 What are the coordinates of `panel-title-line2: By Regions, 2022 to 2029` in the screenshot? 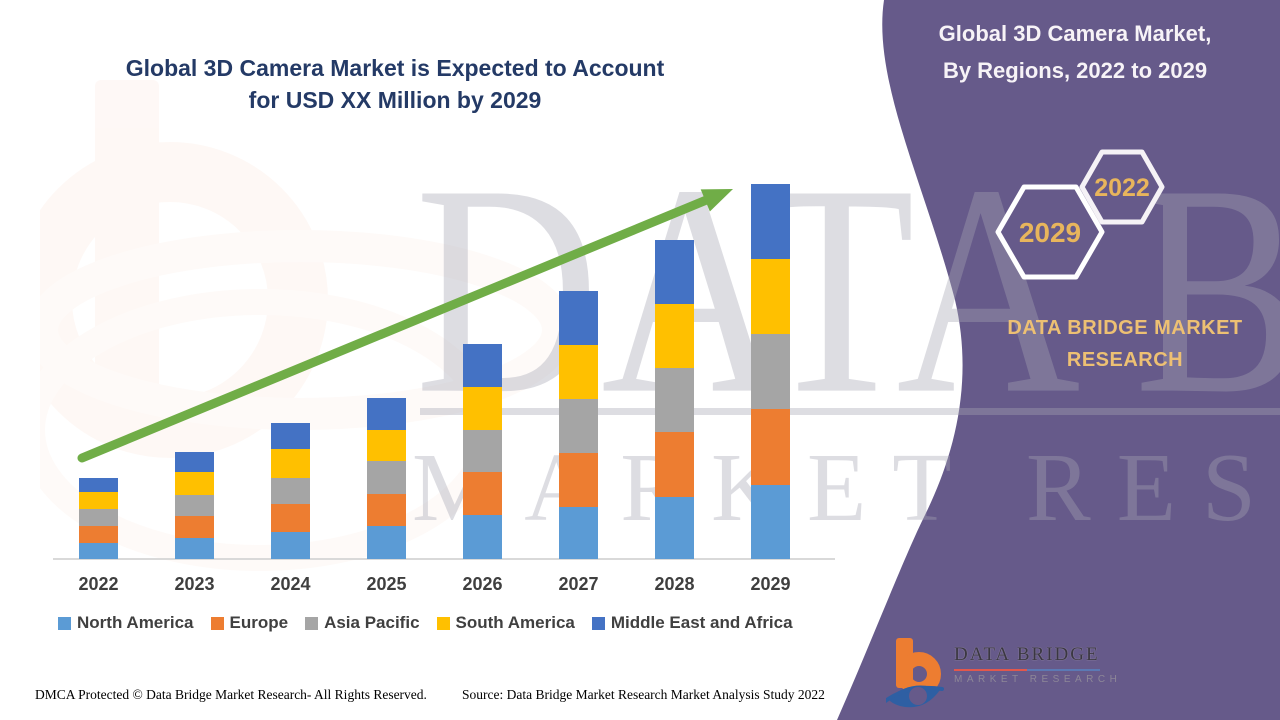 It's located at (1075, 70).